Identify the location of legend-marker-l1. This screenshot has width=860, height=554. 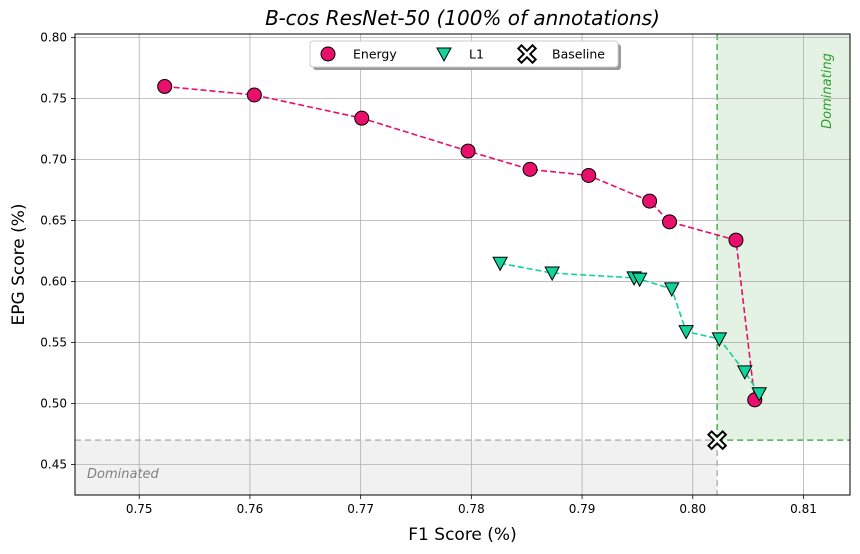
(444, 55).